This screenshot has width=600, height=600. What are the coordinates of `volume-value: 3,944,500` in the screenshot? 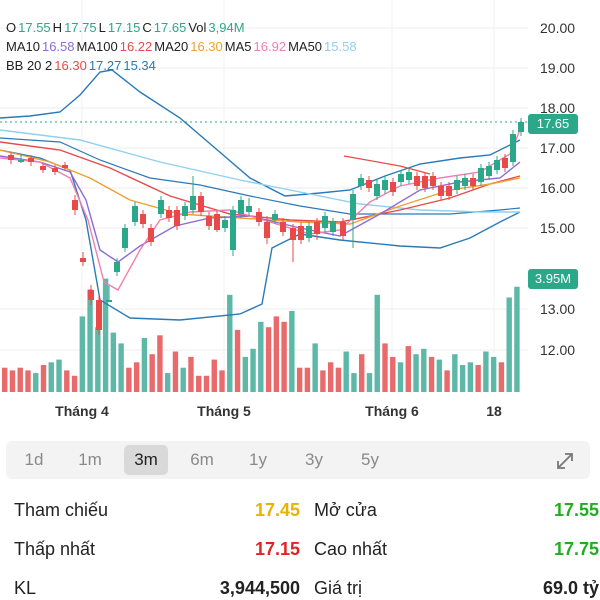 It's located at (259, 588).